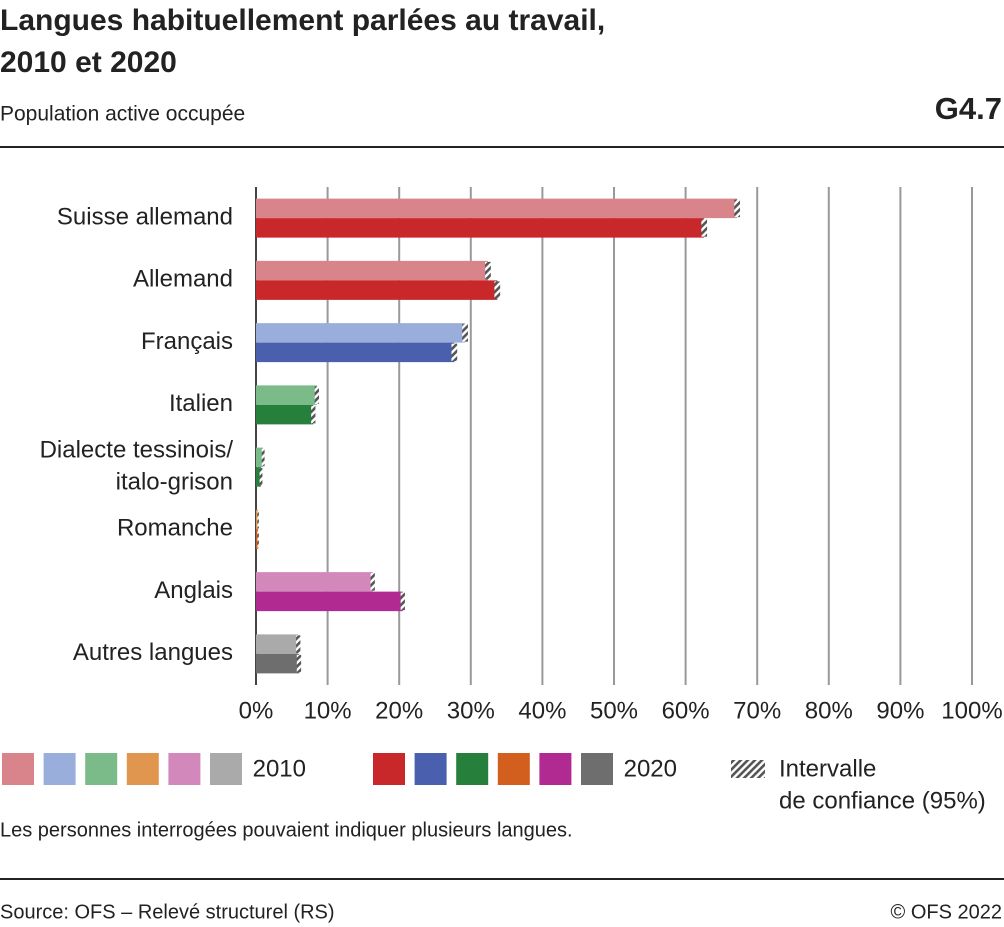 The width and height of the screenshot is (1004, 927). I want to click on source: Source: OFS – Relevé structurel (RS), so click(167, 912).